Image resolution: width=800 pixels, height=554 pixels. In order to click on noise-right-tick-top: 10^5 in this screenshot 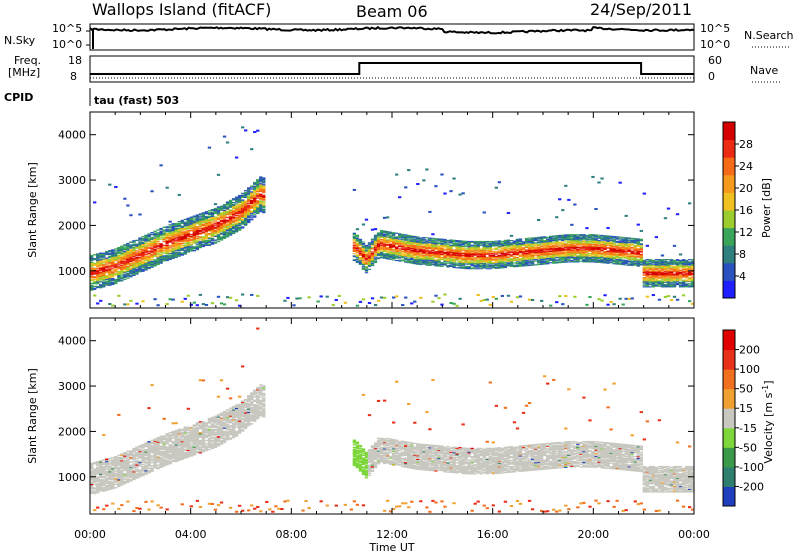, I will do `click(715, 28)`.